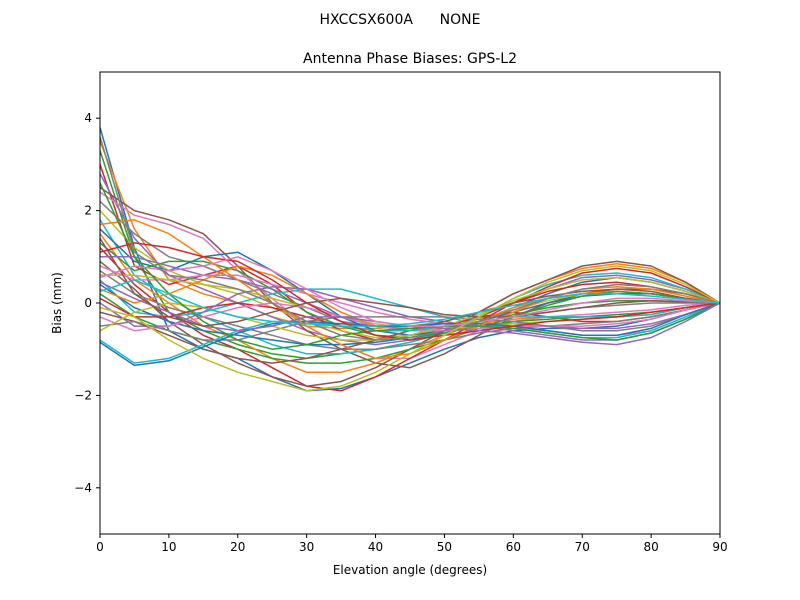 The height and width of the screenshot is (600, 800). What do you see at coordinates (237, 547) in the screenshot?
I see `x-tick-label: 20` at bounding box center [237, 547].